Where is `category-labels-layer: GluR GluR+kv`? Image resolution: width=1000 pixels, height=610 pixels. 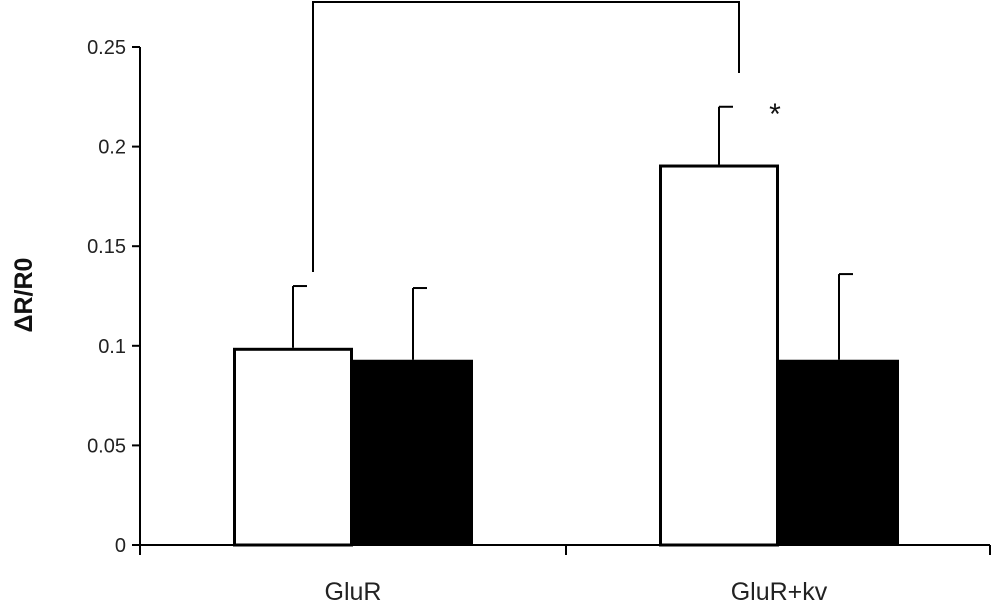
category-labels-layer: GluR GluR+kv is located at coordinates (576, 592).